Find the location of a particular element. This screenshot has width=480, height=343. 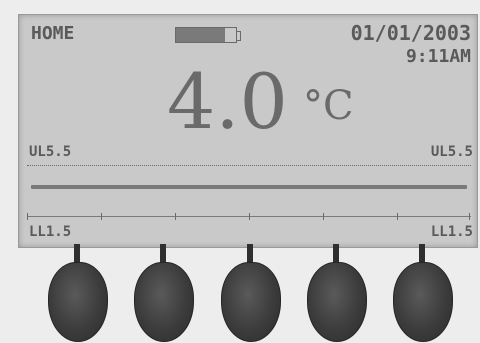

upper-limit-label-left: UL5.5 is located at coordinates (50, 152).